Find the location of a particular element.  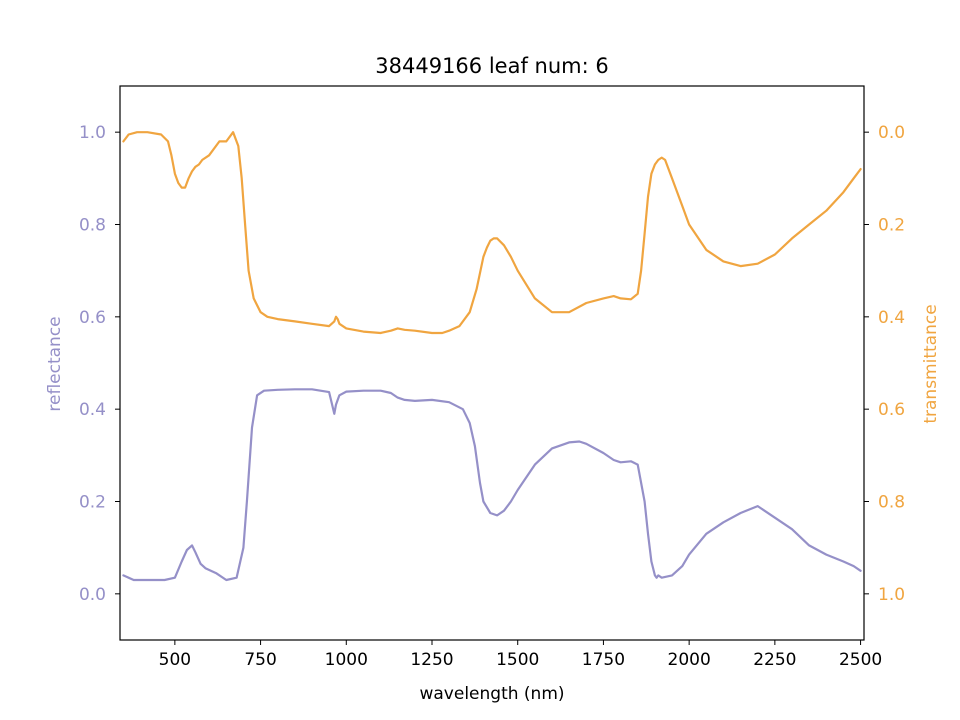

x-tick-label: 750 is located at coordinates (260, 660).